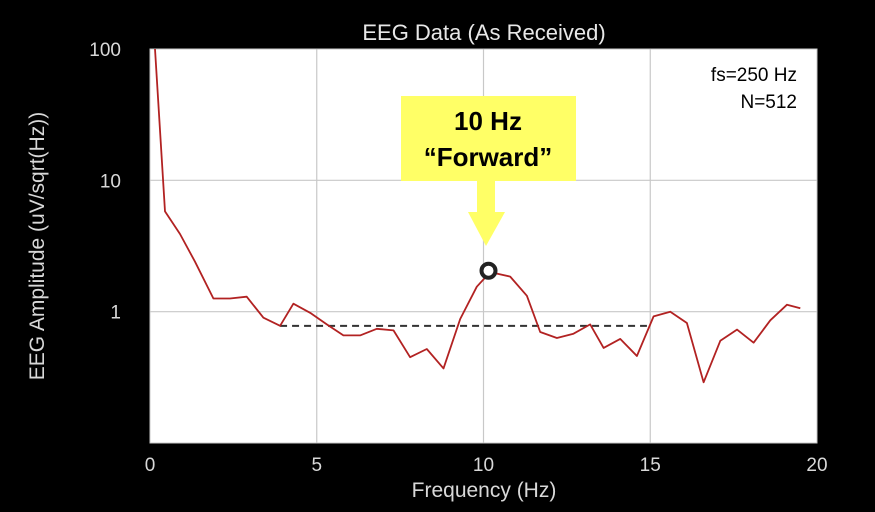 The image size is (875, 512). Describe the element at coordinates (488, 157) in the screenshot. I see `callout-line2: “Forward”` at that location.